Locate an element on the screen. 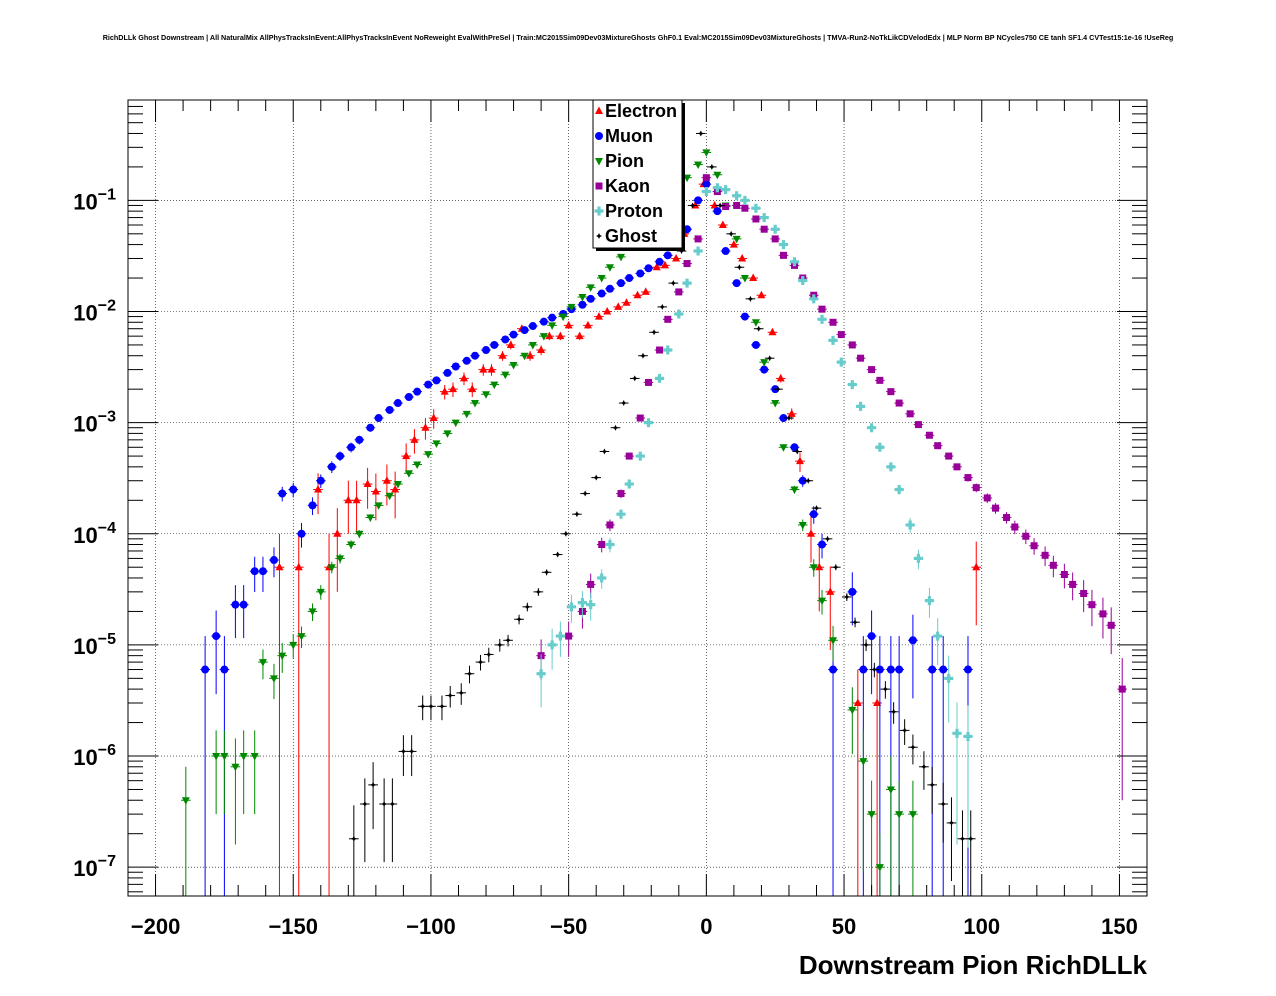 The width and height of the screenshot is (1276, 996). y-tick-label: 10⁻³ is located at coordinates (94, 423).